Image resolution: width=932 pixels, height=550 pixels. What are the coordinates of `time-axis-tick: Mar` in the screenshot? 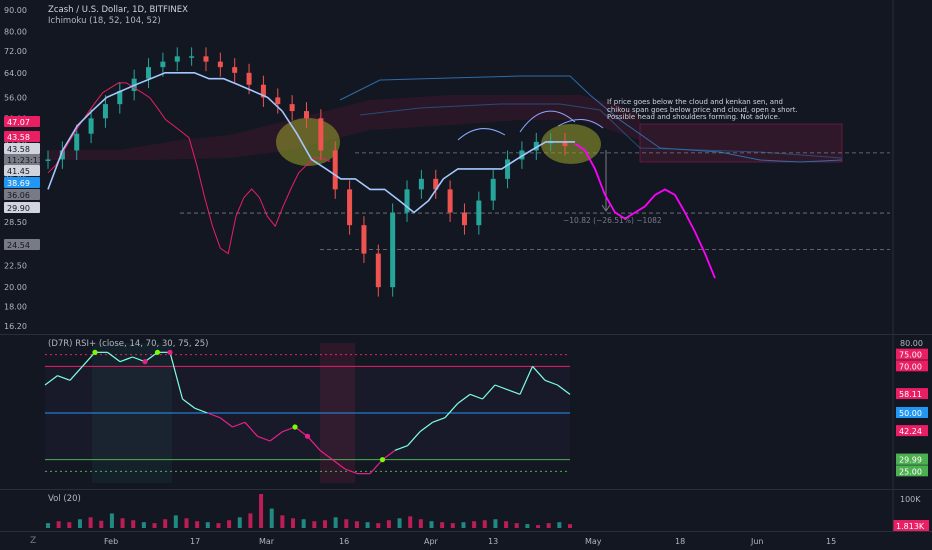 It's located at (267, 541).